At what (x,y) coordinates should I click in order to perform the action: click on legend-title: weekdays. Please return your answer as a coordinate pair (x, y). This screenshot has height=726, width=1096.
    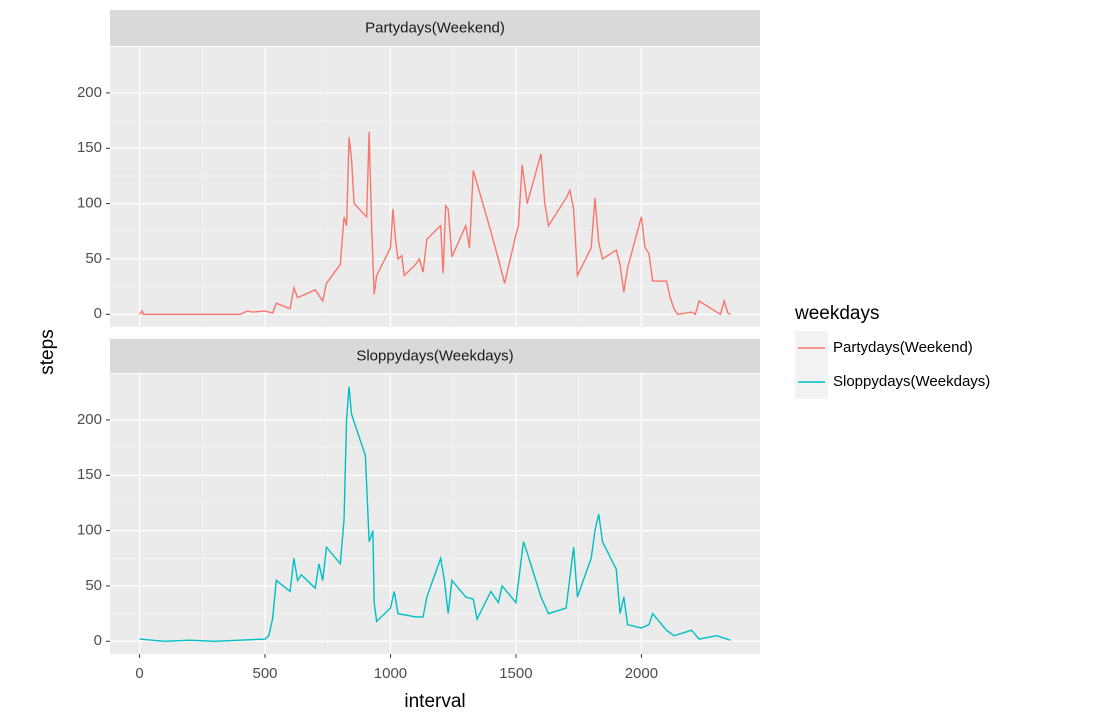
    Looking at the image, I should click on (837, 313).